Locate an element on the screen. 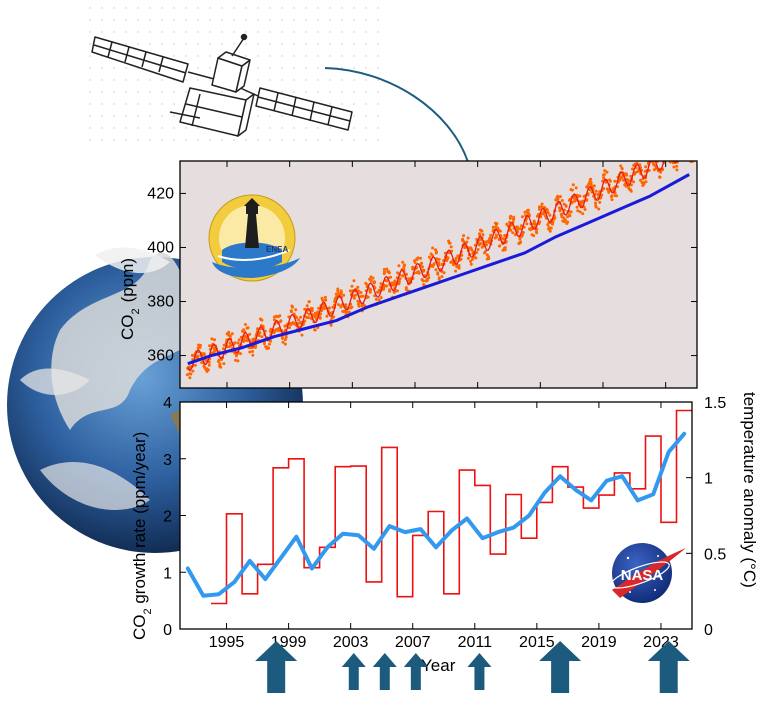 The height and width of the screenshot is (709, 781). y2-tick-label: 0 is located at coordinates (708, 630).